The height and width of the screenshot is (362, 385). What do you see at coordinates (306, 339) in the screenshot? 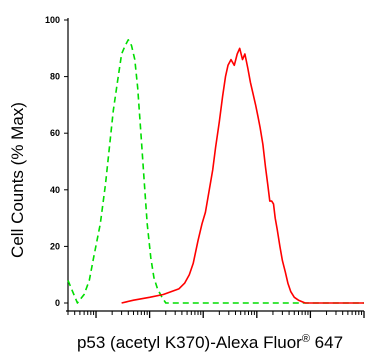
I see `x-axis-label-registered: ®` at bounding box center [306, 339].